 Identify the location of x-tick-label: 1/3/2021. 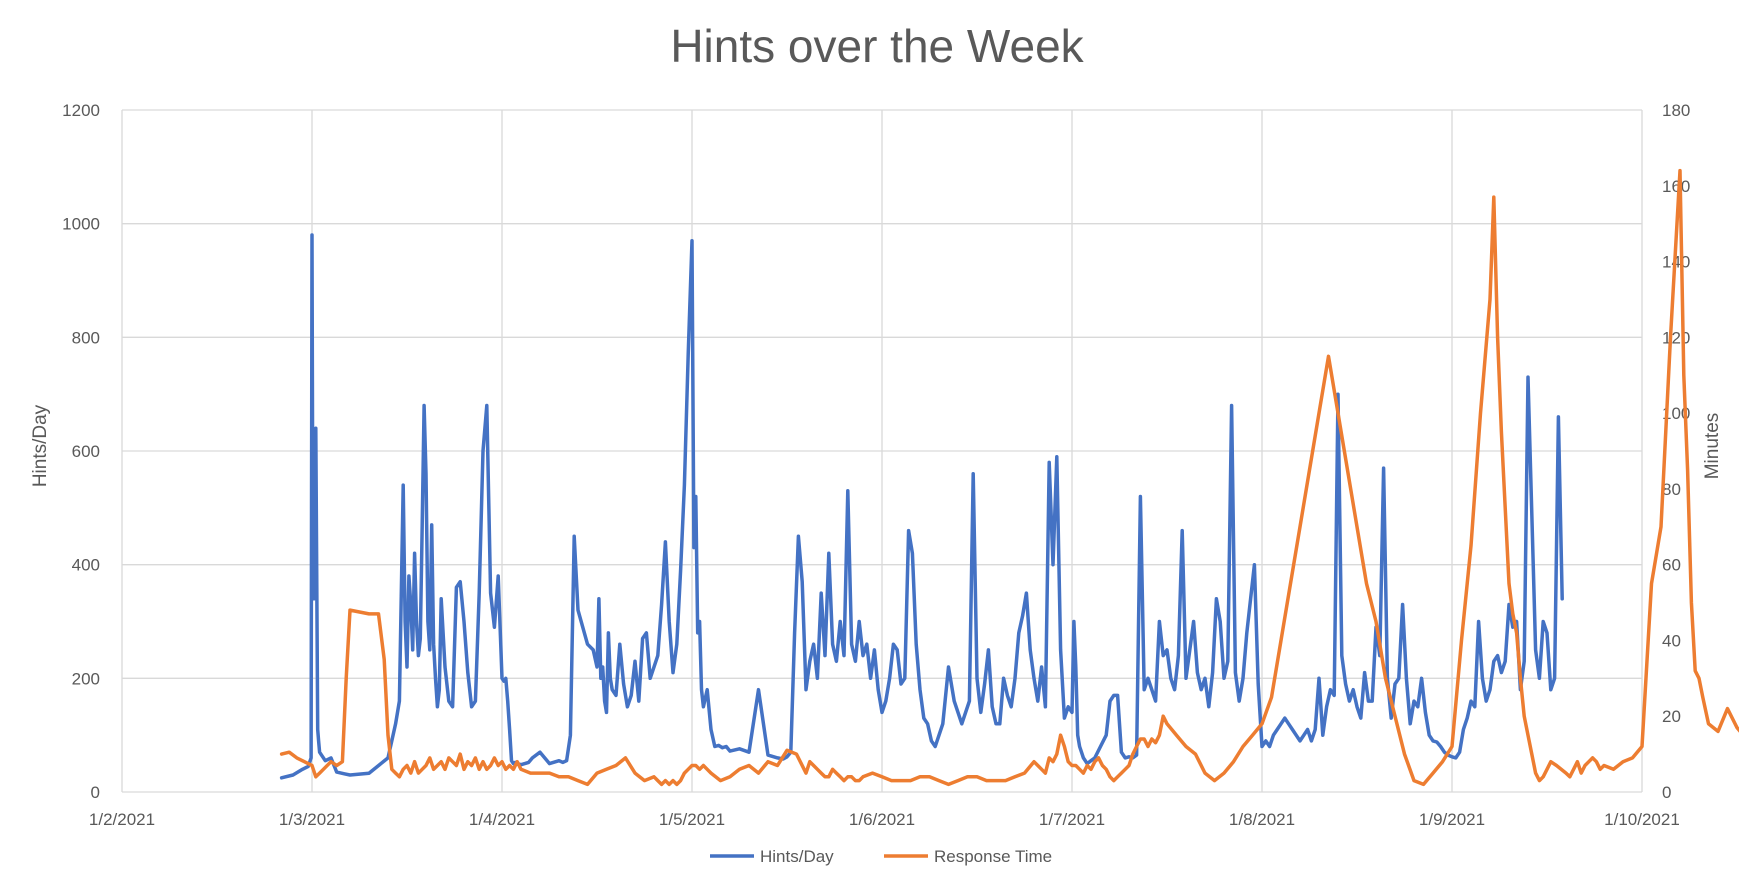
(312, 819).